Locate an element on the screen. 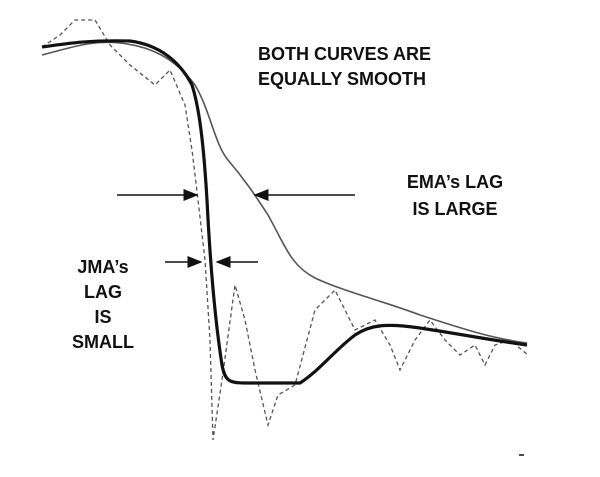 The height and width of the screenshot is (477, 600). jma-note: SMALL is located at coordinates (103, 342).